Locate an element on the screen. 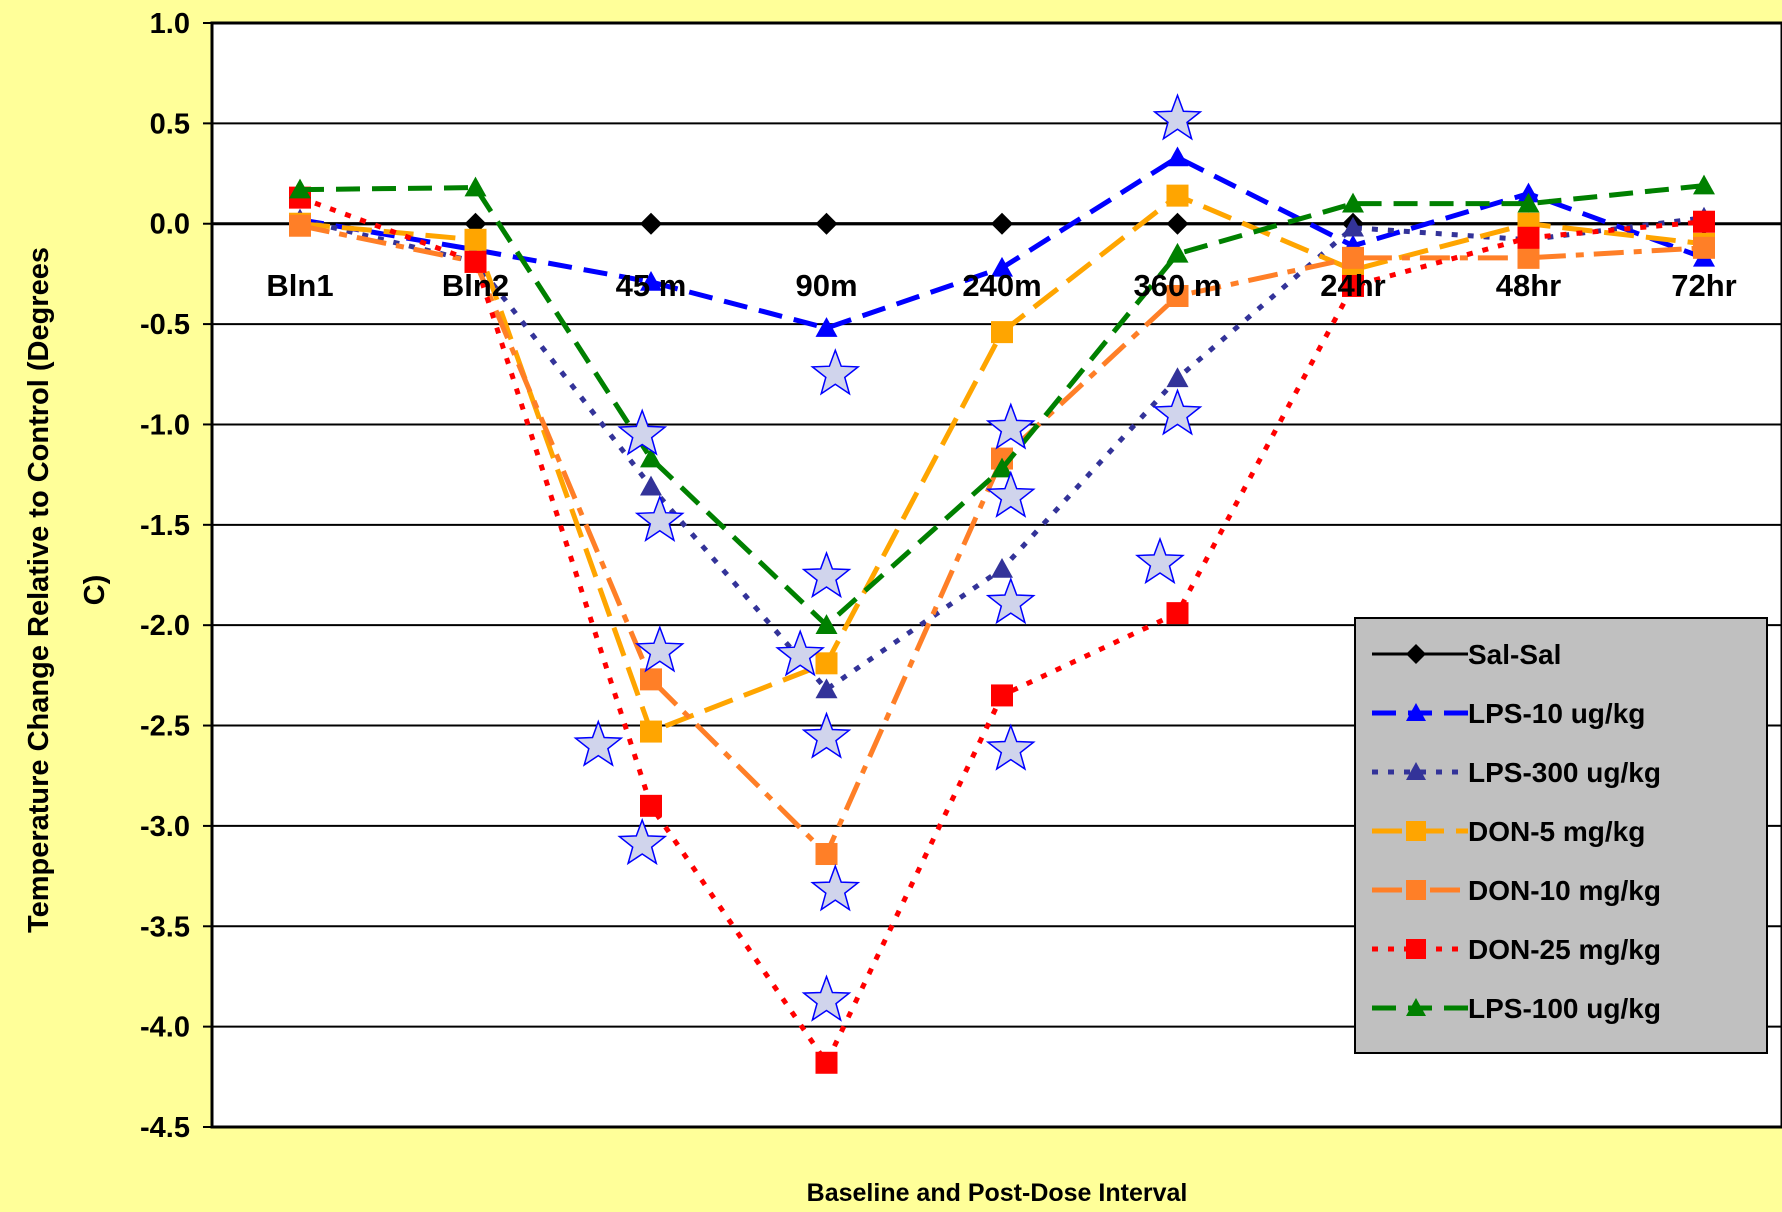 The height and width of the screenshot is (1212, 1782). y-tick-label: -2.0 is located at coordinates (165, 626).